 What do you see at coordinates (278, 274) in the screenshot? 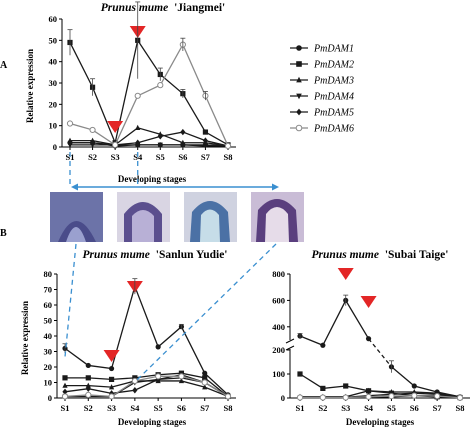
I see `chart3-ytick-label: 800` at bounding box center [278, 274].